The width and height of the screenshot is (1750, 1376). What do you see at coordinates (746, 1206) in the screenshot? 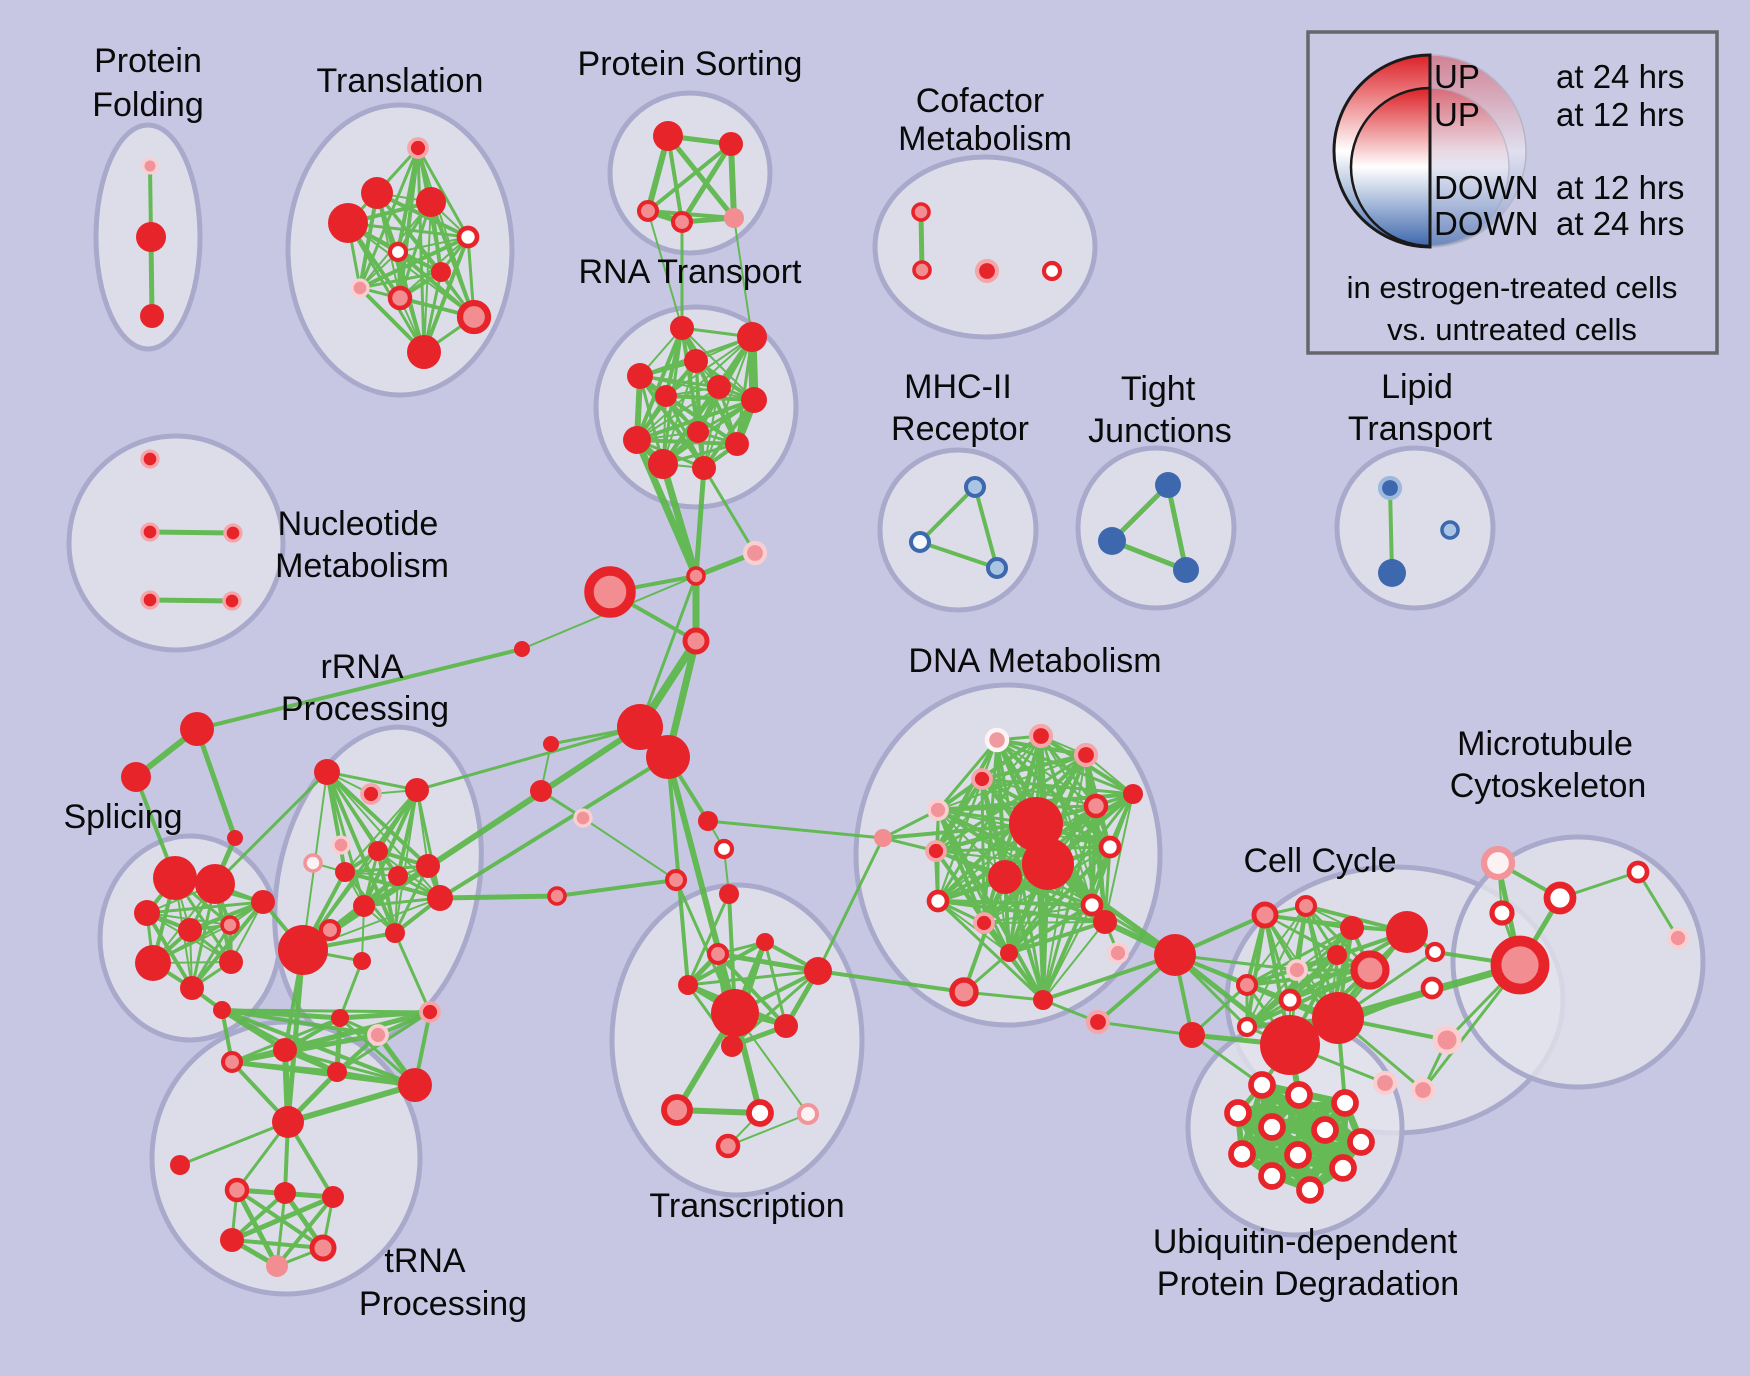
I see `cluster-label-transcription: Transcription` at bounding box center [746, 1206].